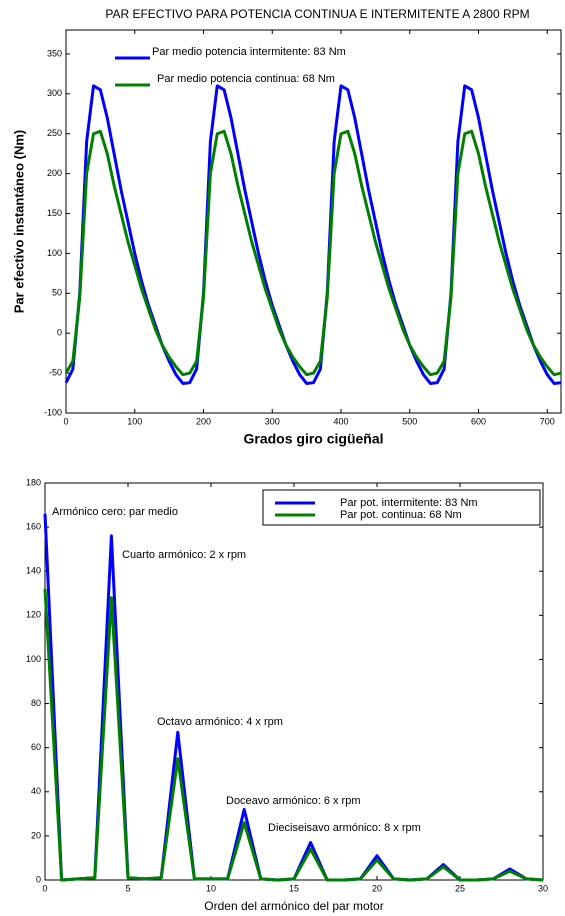 The width and height of the screenshot is (565, 916). Describe the element at coordinates (547, 421) in the screenshot. I see `x-tick-label: 700` at that location.